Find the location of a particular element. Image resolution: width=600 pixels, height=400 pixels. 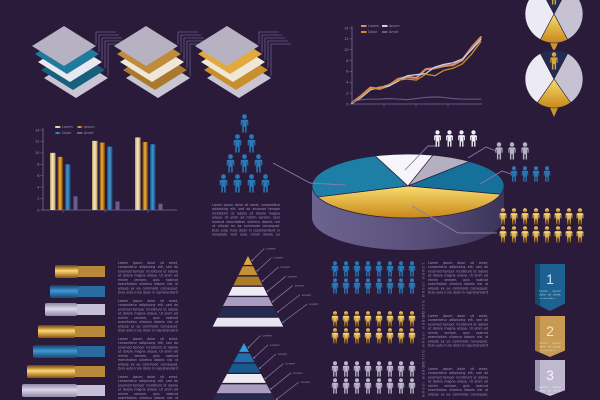

stack-teal is located at coordinates (80, 62).